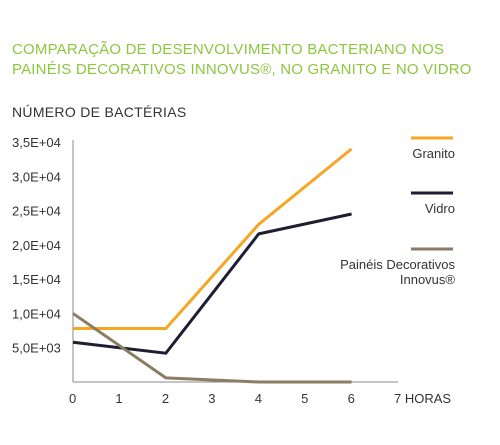  I want to click on y-tick-label: 2,5E+04, so click(36, 211).